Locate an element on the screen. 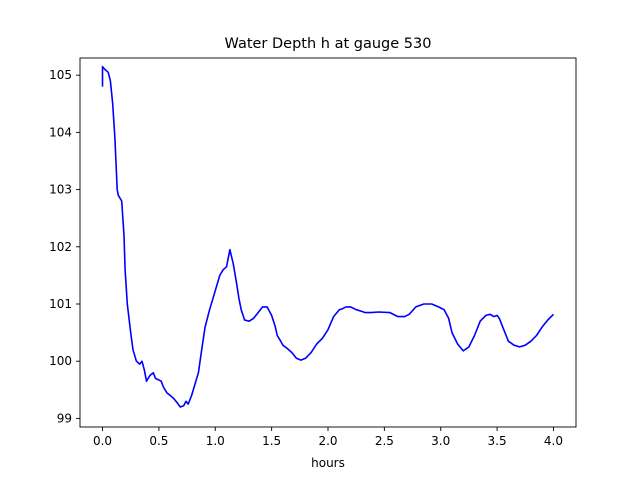 The height and width of the screenshot is (480, 640). y-axis-ticks: 99 100 101 102 103 104 105 is located at coordinates (64, 246).